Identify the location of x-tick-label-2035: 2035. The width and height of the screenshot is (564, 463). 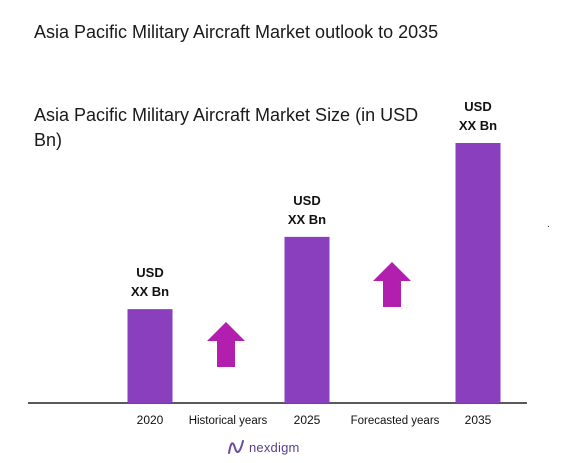
(478, 420).